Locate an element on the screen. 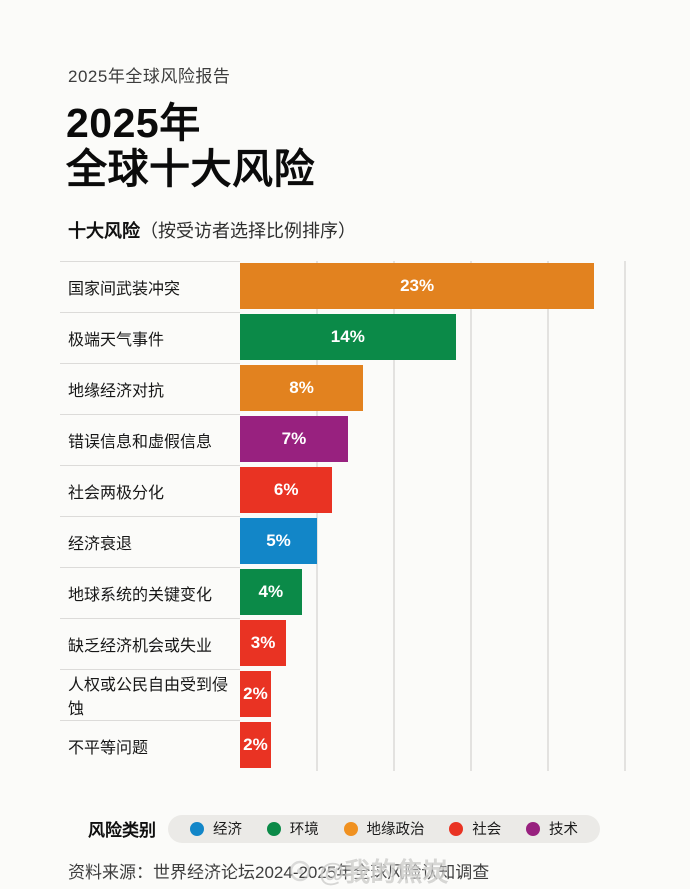 The width and height of the screenshot is (690, 889). risk-bar-area: 8% is located at coordinates (432, 388).